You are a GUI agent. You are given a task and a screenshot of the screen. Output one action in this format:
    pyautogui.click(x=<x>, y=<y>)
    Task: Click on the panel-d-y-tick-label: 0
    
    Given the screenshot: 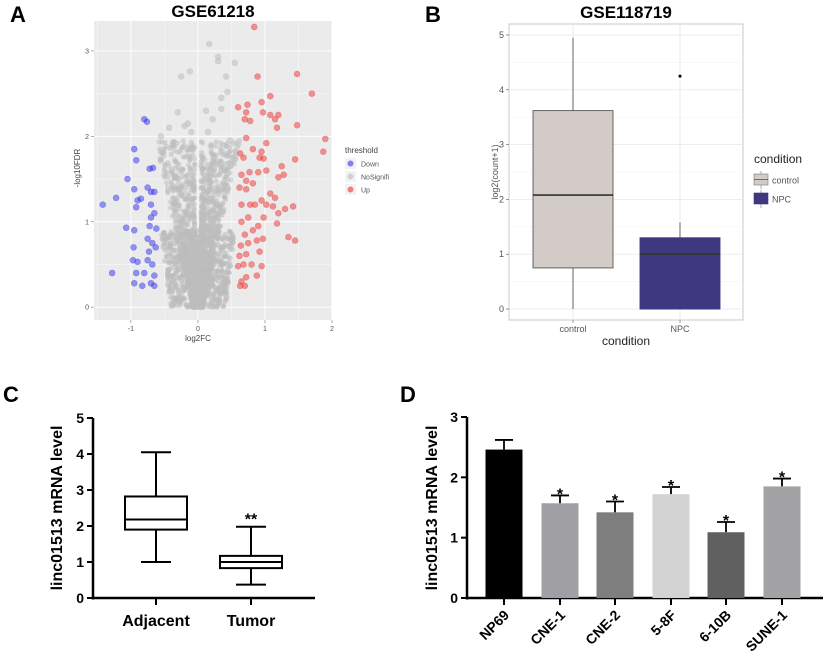 What is the action you would take?
    pyautogui.click(x=454, y=598)
    